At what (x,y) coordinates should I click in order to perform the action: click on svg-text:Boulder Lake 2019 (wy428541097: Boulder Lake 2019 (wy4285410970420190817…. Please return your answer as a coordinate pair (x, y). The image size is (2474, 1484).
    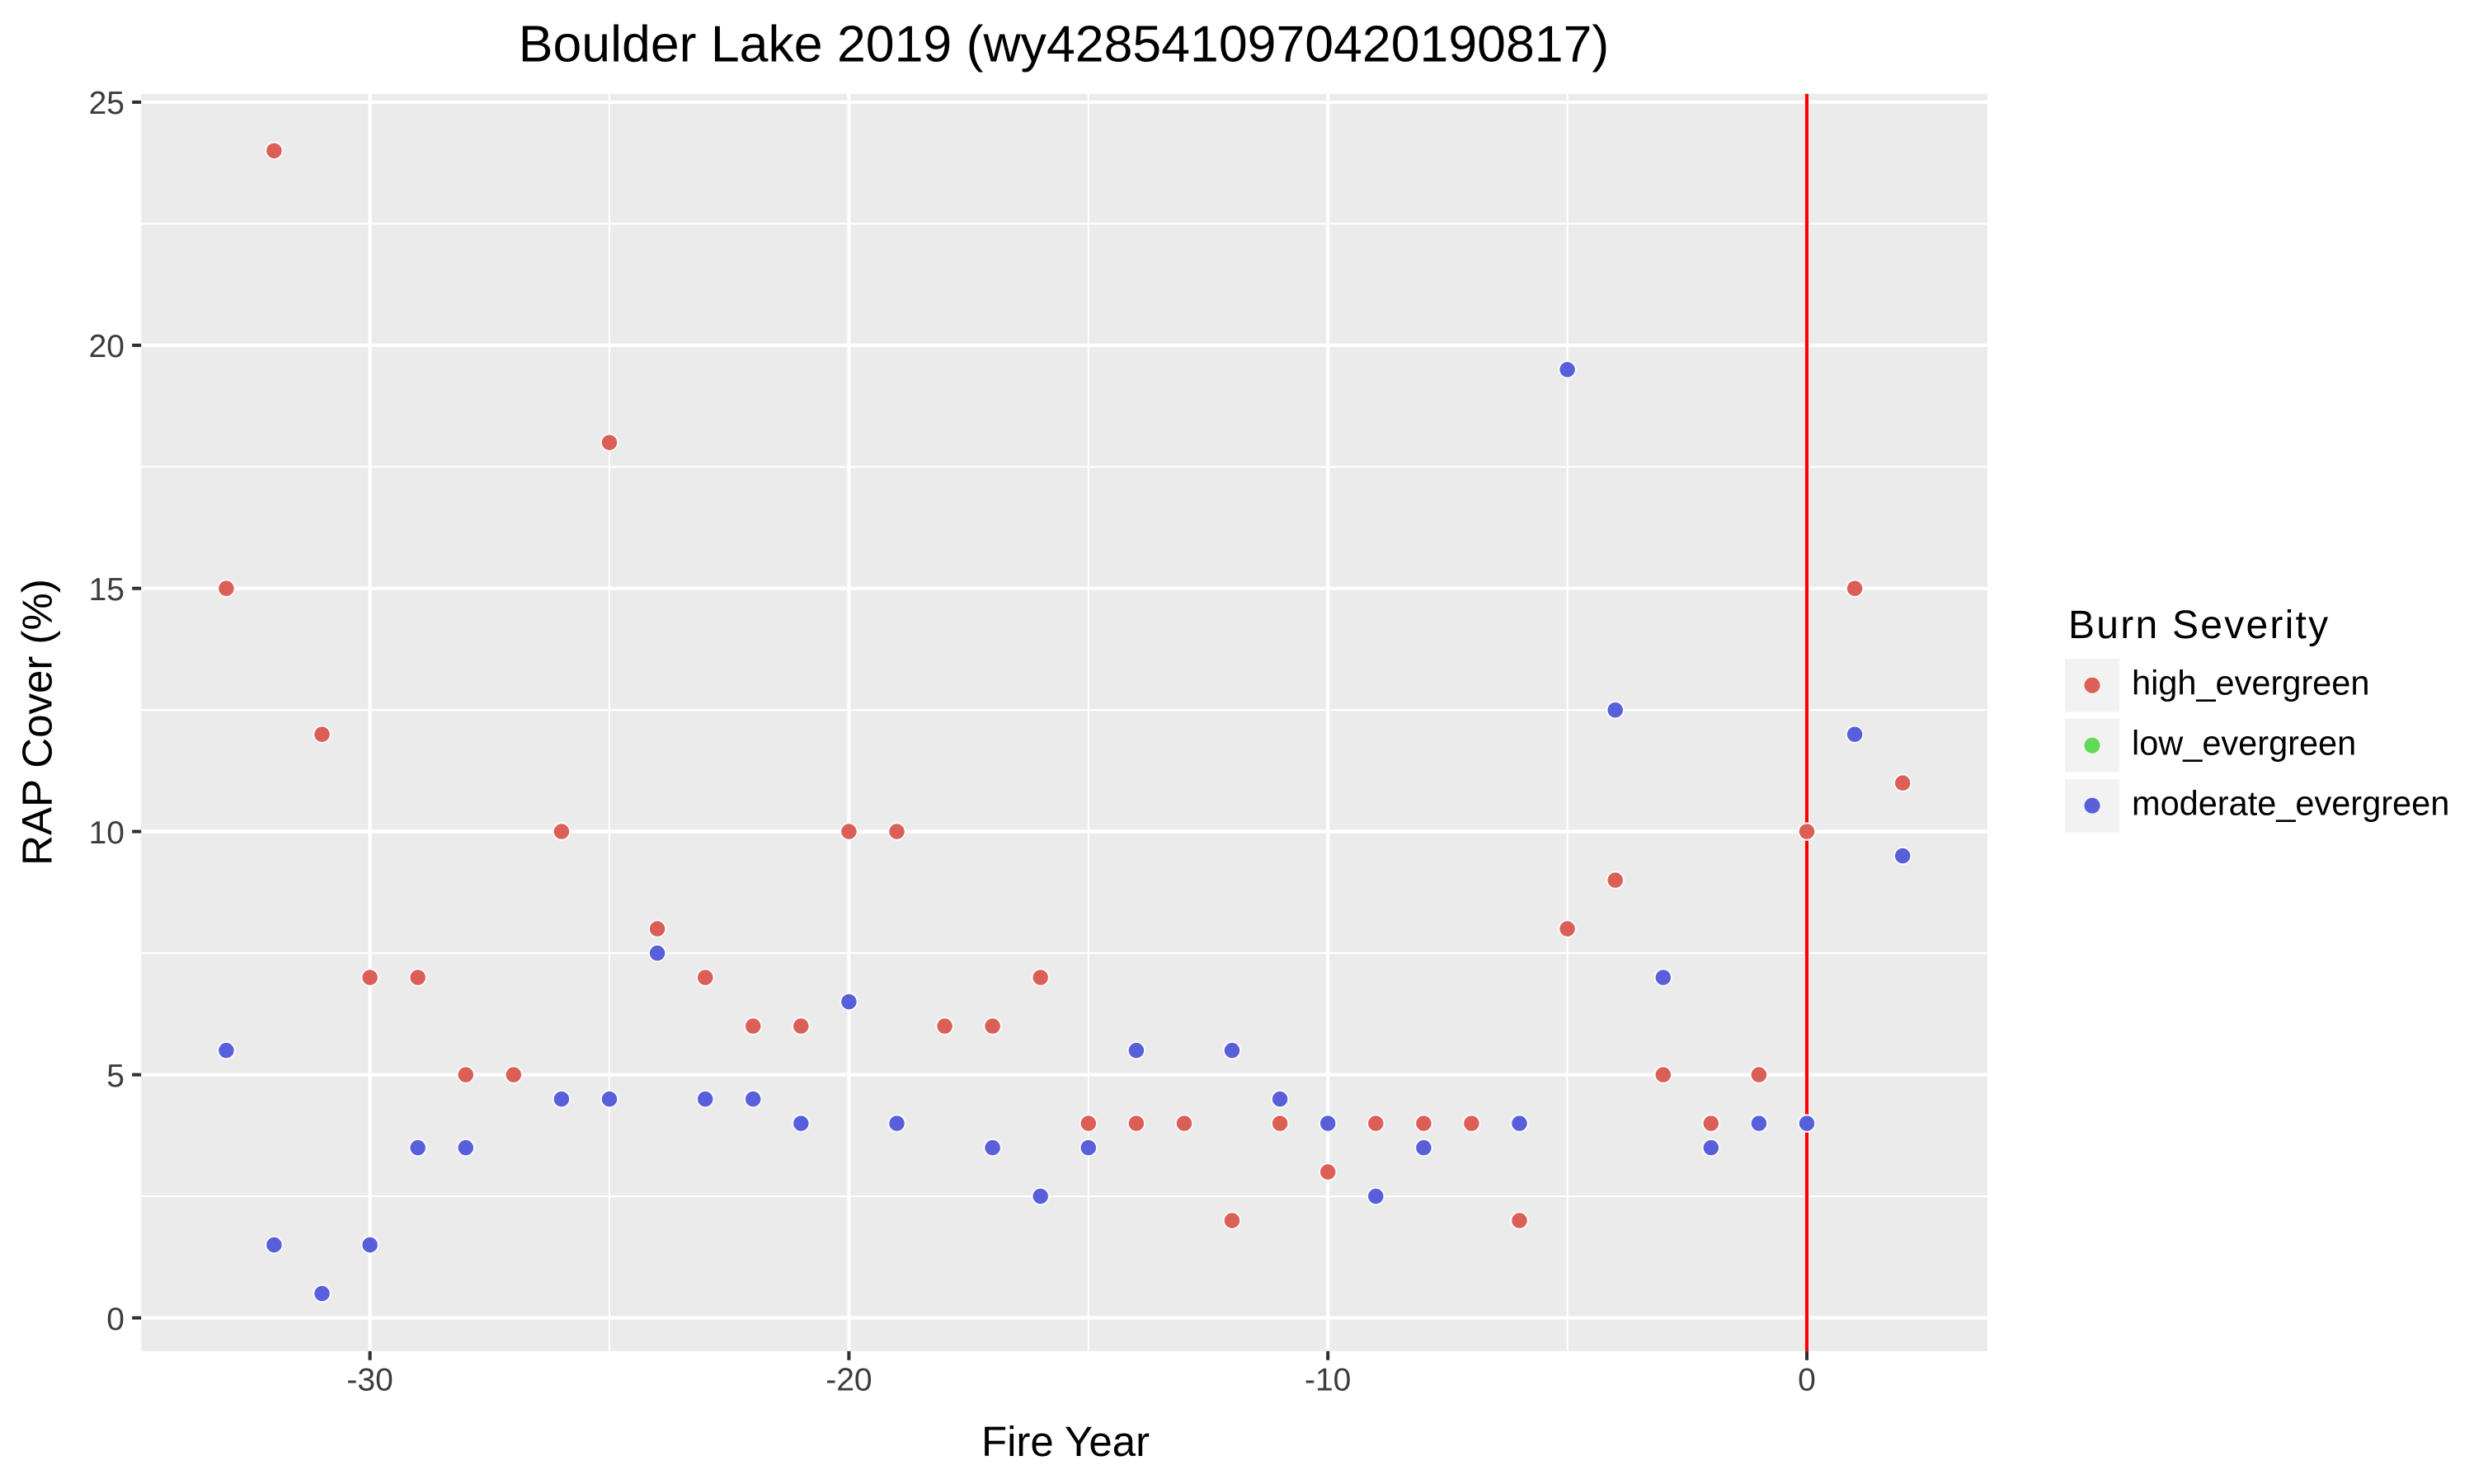
    Looking at the image, I should click on (1064, 44).